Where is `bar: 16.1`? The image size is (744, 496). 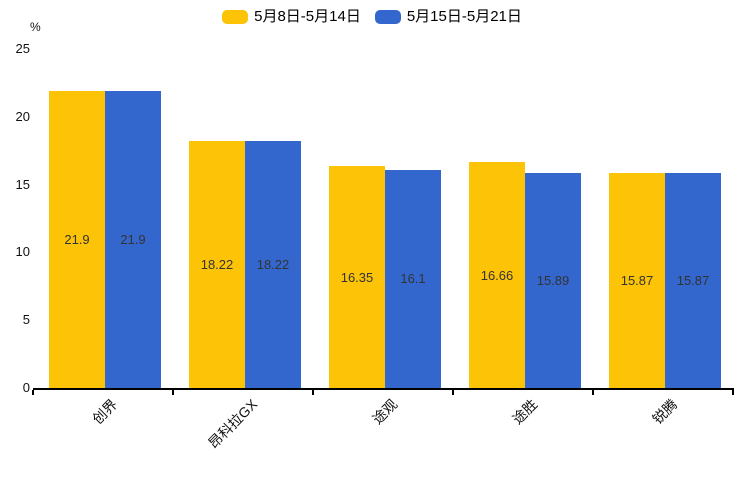 bar: 16.1 is located at coordinates (413, 278).